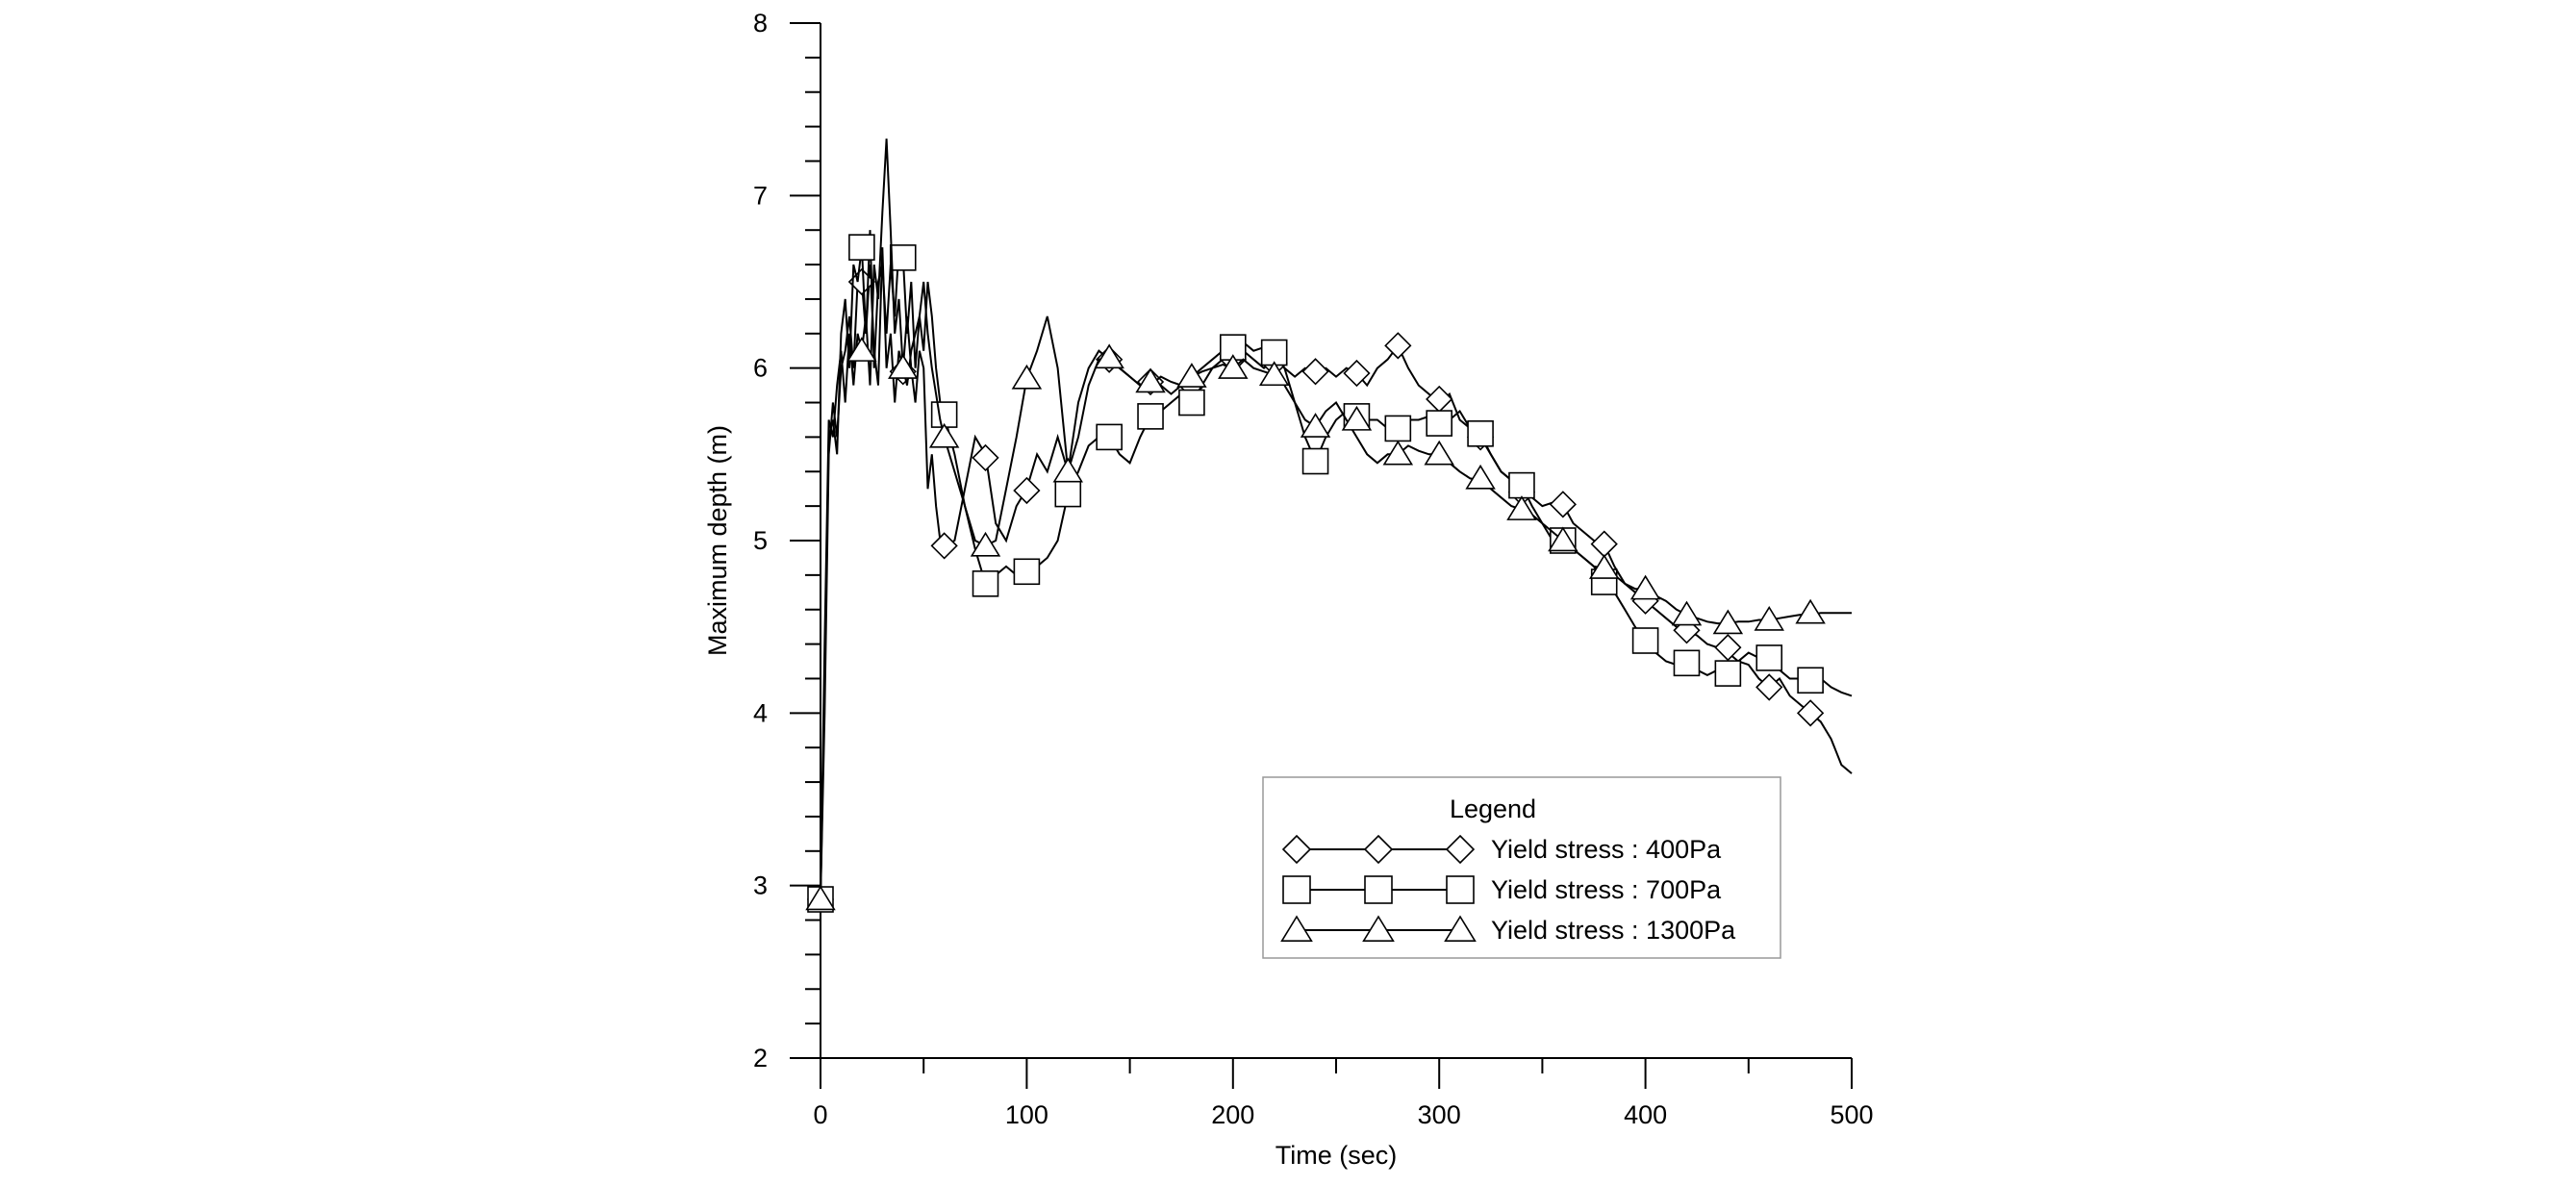 The height and width of the screenshot is (1186, 2576). Describe the element at coordinates (761, 23) in the screenshot. I see `y-tick-label: 8` at that location.